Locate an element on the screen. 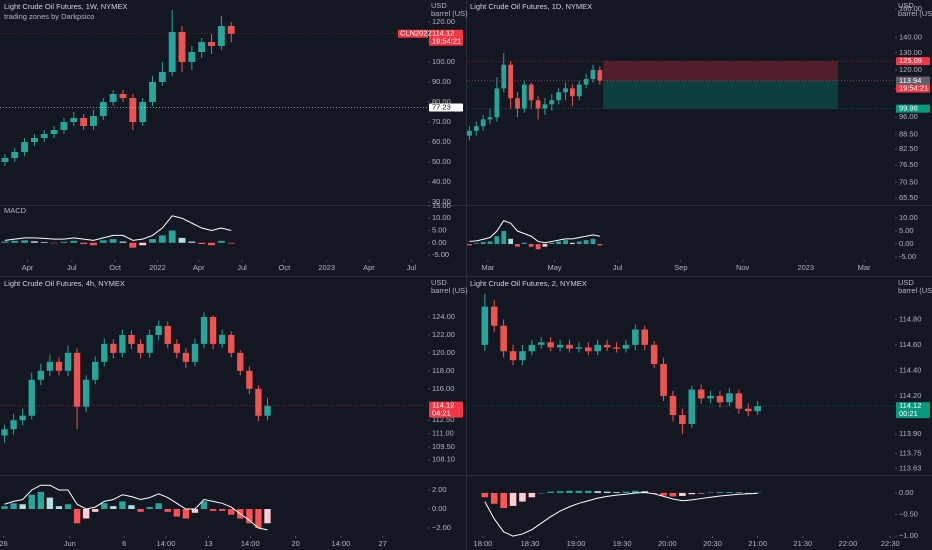  chart-title: Light Crude Oil Futures, 4h, NYMEX is located at coordinates (64, 283).